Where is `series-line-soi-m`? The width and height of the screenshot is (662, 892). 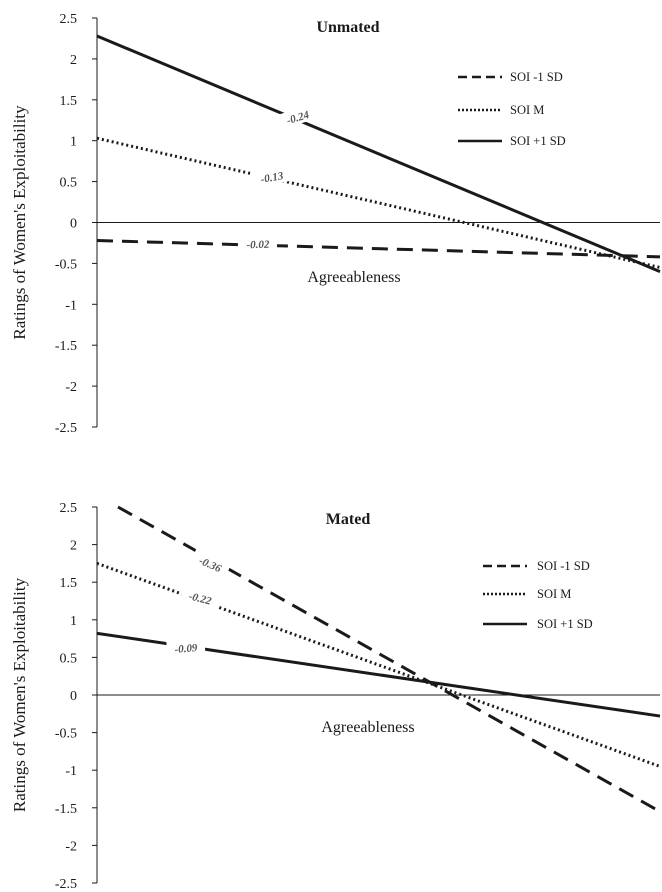
series-line-soi-m is located at coordinates (378, 202).